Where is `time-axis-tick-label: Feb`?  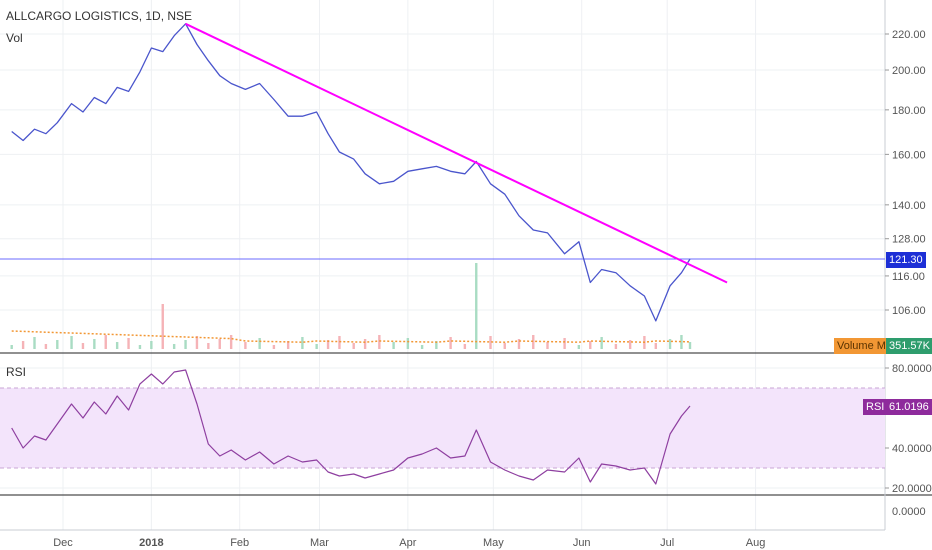
time-axis-tick-label: Feb is located at coordinates (239, 543).